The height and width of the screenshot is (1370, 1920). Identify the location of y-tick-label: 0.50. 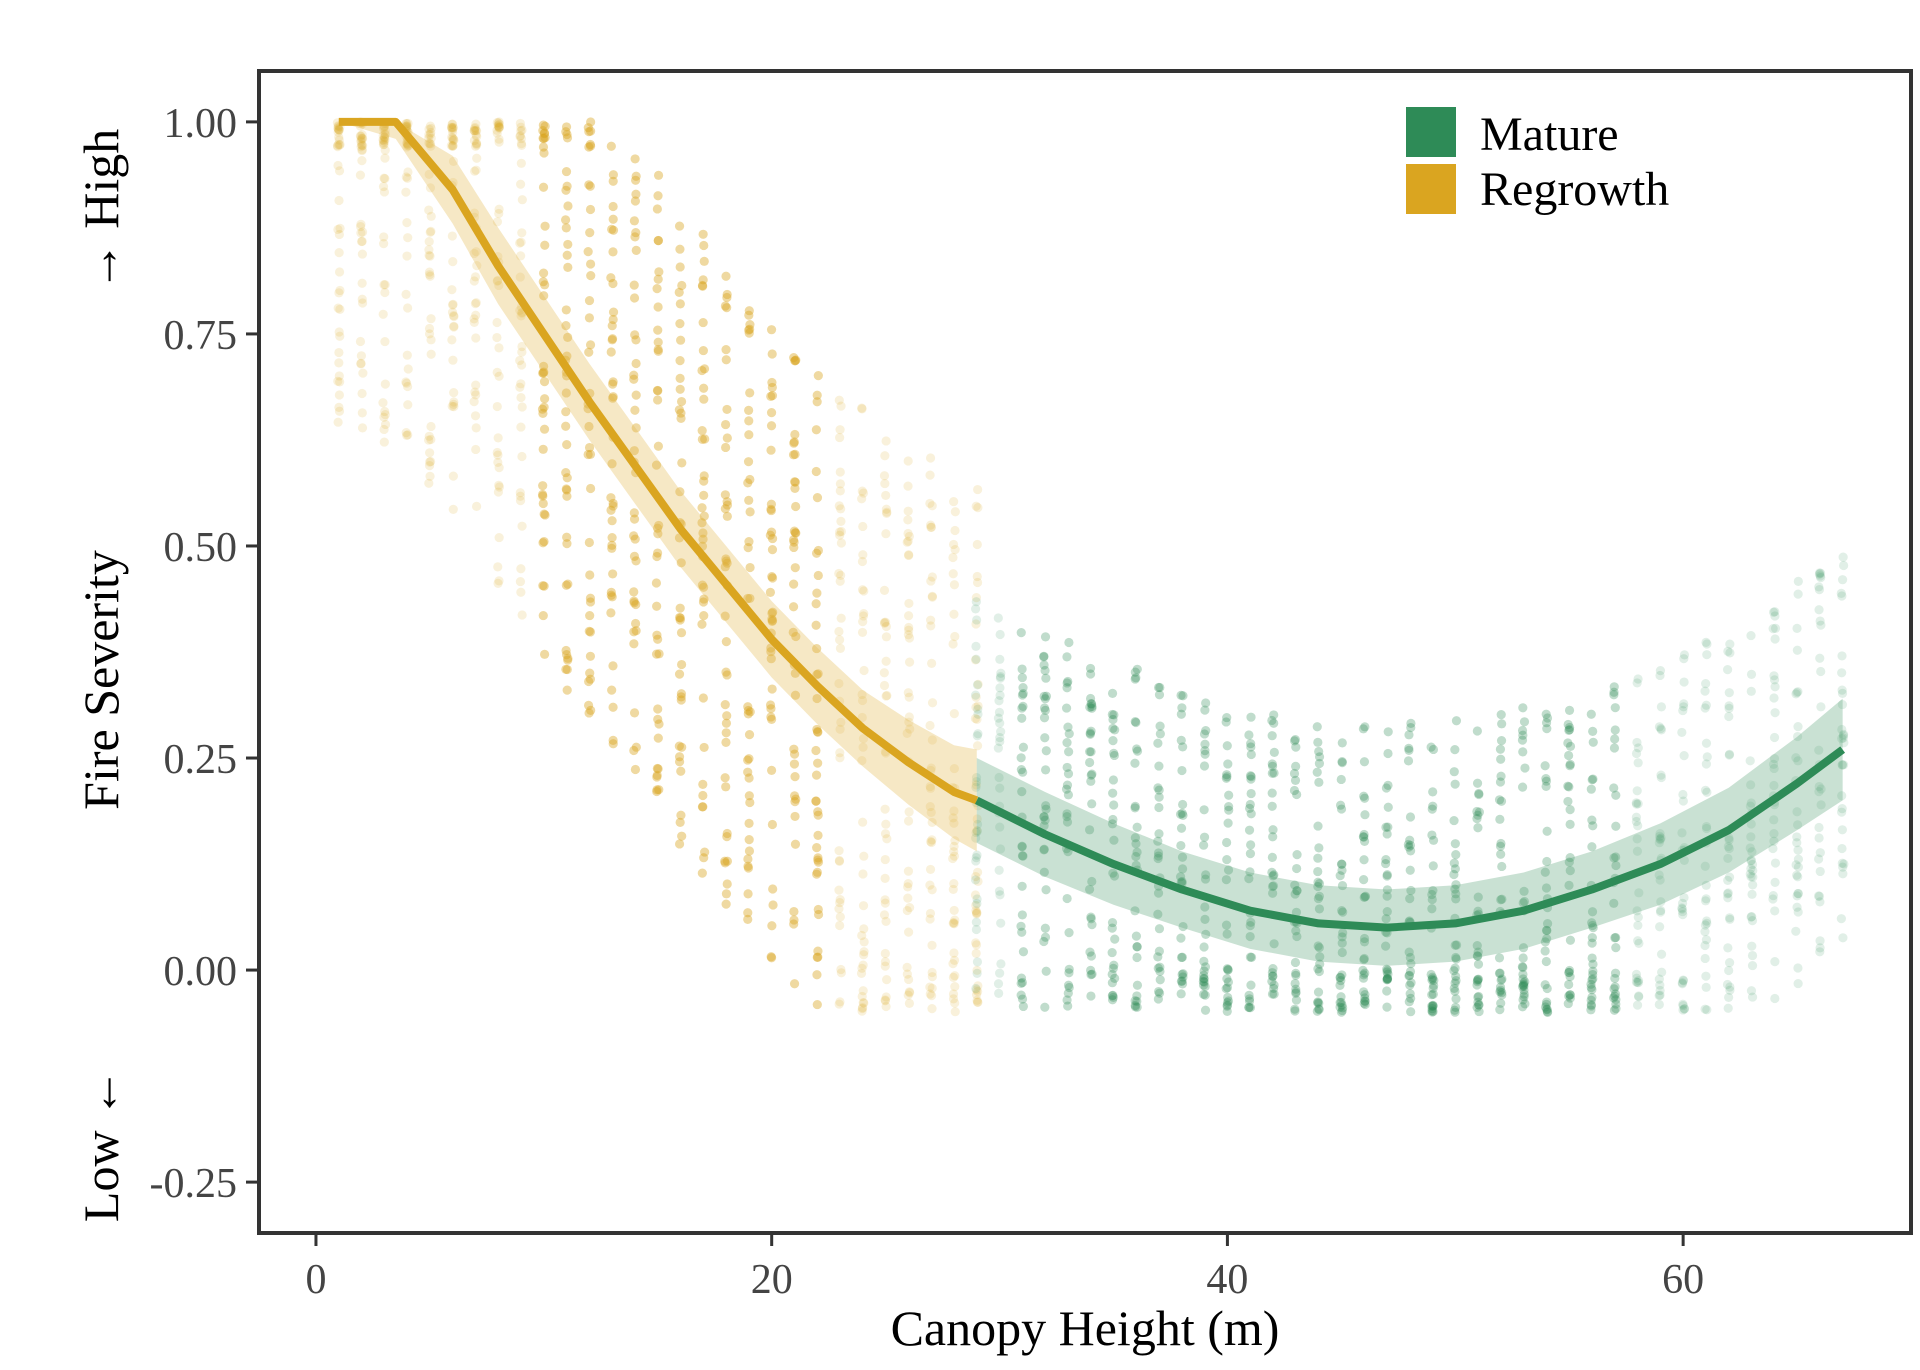
(201, 548).